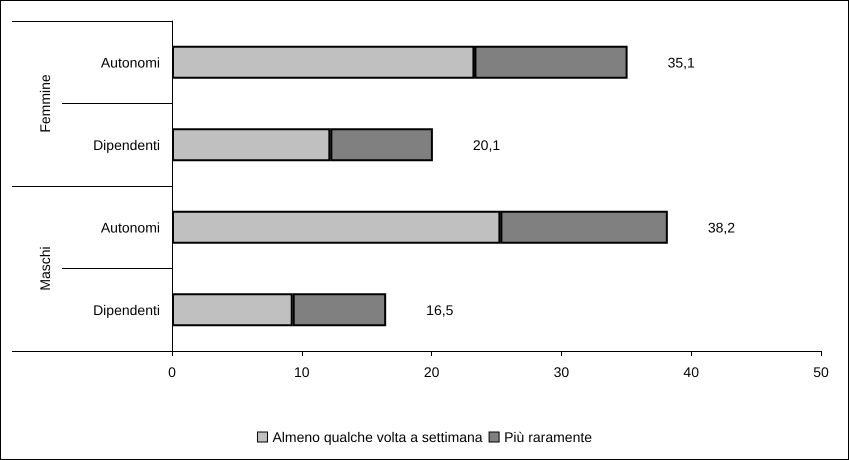  I want to click on x-tick-label: 20, so click(432, 372).